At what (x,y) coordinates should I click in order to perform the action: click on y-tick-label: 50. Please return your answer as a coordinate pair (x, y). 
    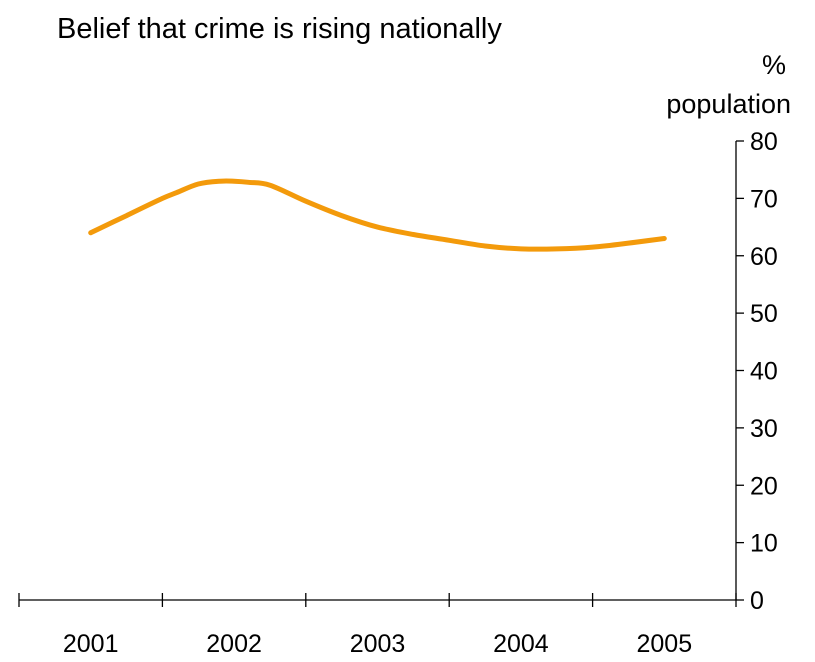
    Looking at the image, I should click on (764, 314).